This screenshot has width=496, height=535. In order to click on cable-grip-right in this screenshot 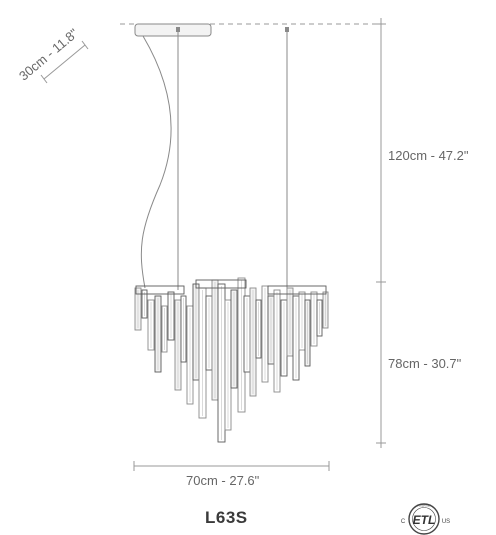, I will do `click(287, 29)`.